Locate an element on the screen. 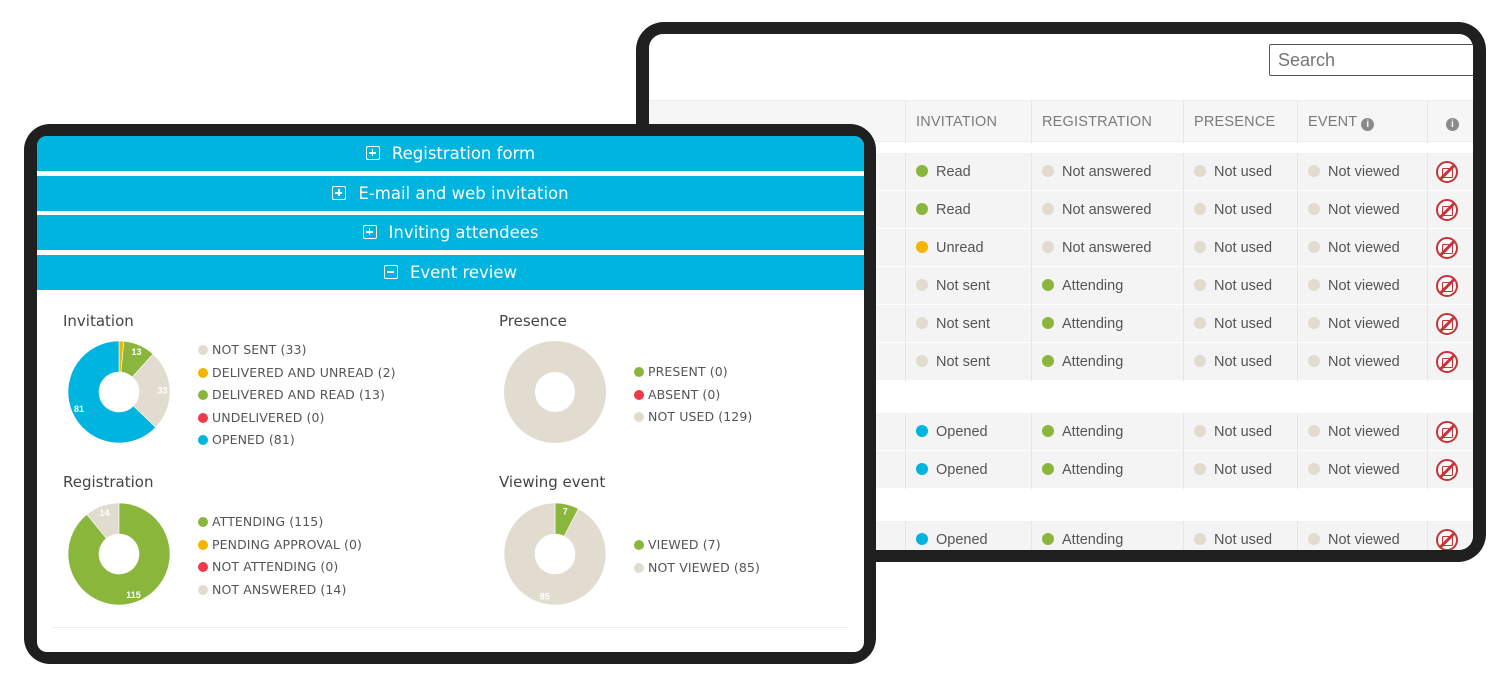 Image resolution: width=1500 pixels, height=691 pixels. slice-value-label: 13 is located at coordinates (136, 352).